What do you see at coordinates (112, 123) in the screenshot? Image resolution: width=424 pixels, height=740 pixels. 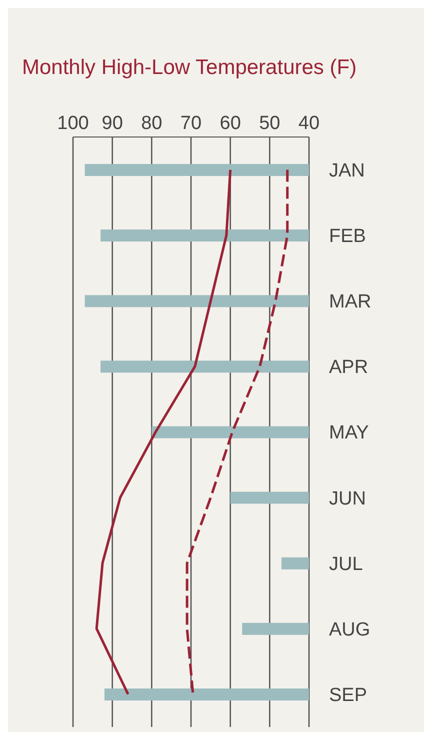 I see `x-tick-label: 90` at bounding box center [112, 123].